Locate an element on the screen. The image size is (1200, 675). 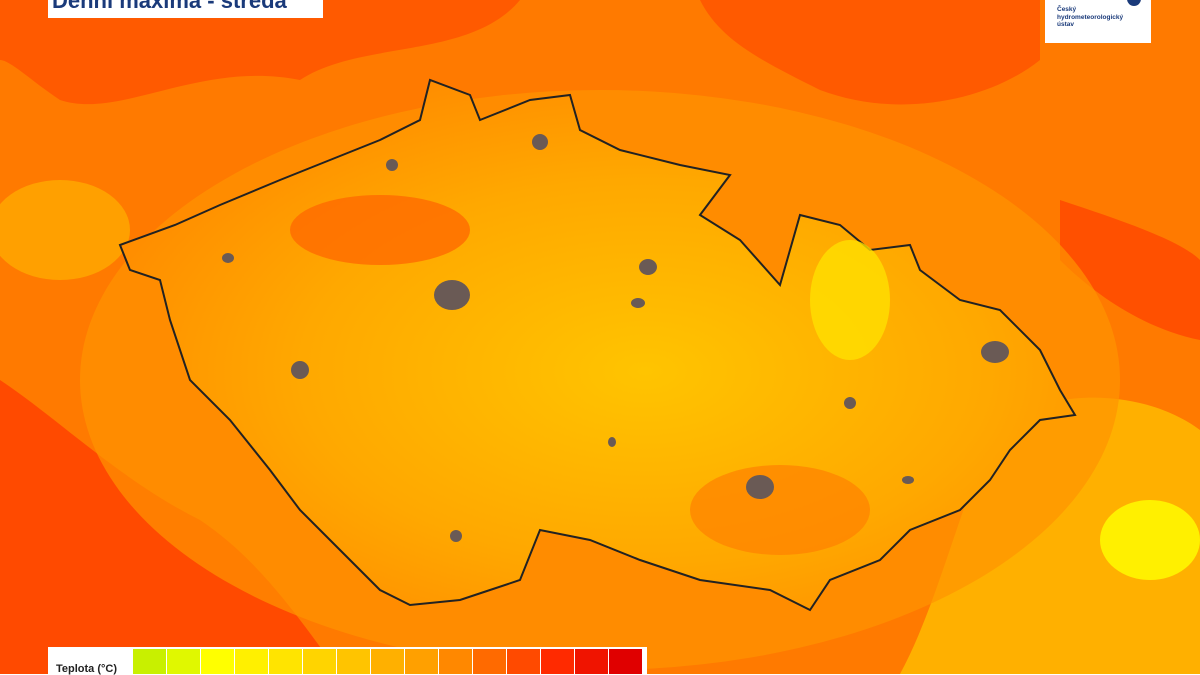
map-title: Denní maxima - středa is located at coordinates (169, 6).